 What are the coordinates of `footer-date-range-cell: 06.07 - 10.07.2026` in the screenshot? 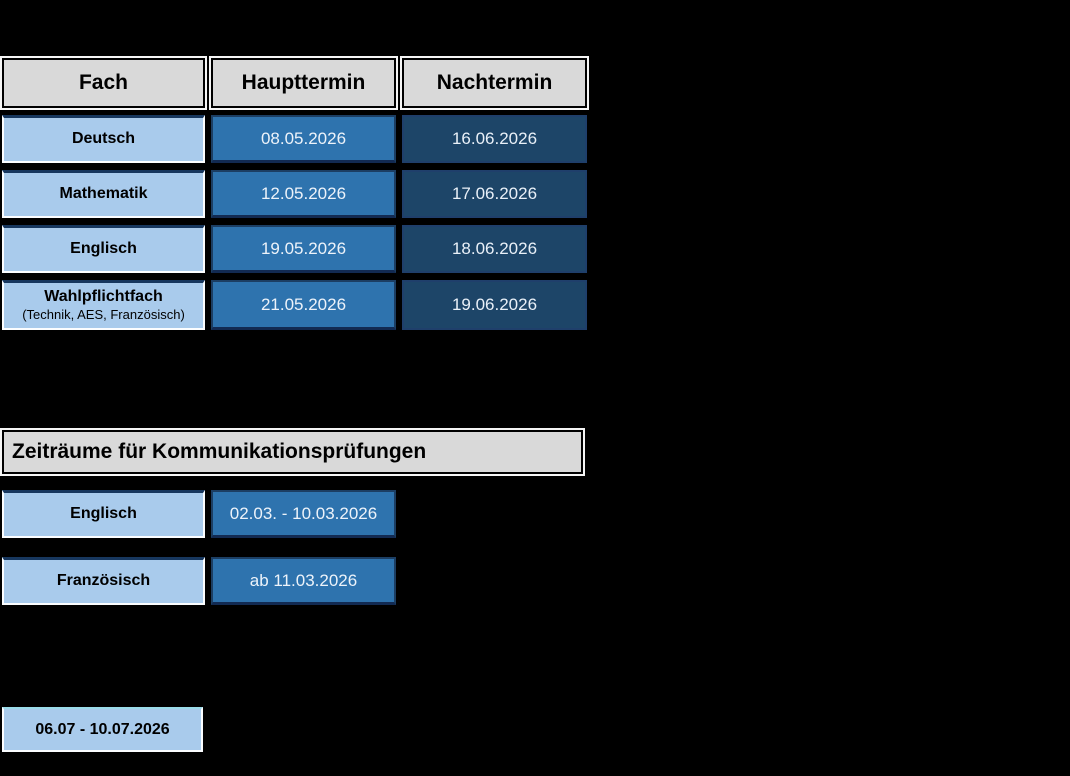 It's located at (102, 729).